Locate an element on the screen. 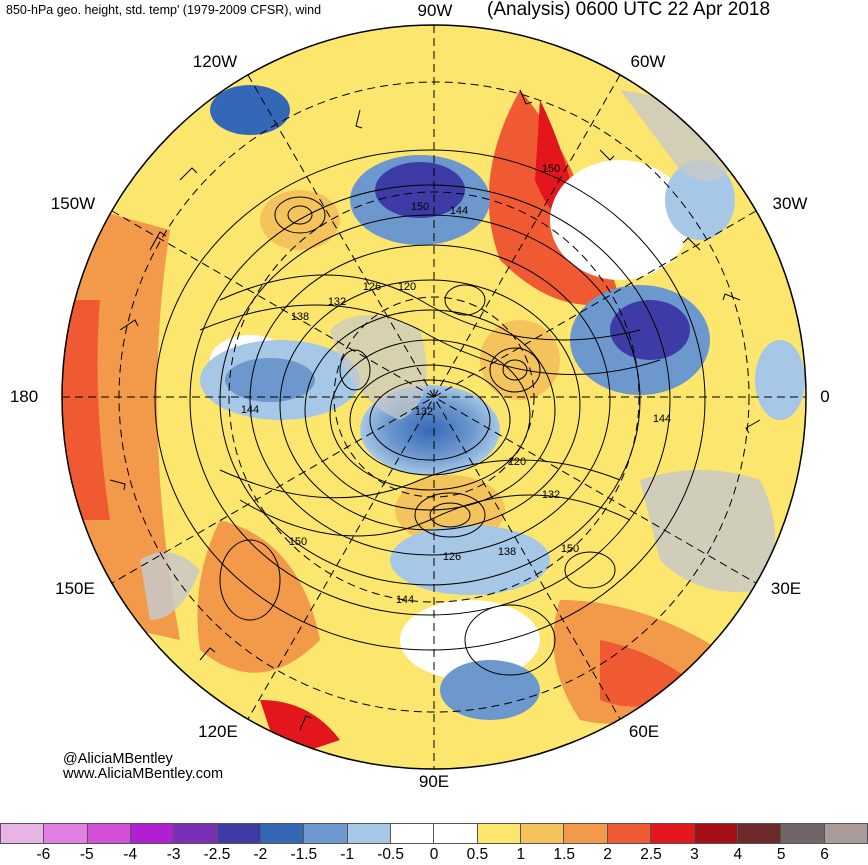 The image size is (868, 865). lon-label-0: 0 is located at coordinates (825, 396).